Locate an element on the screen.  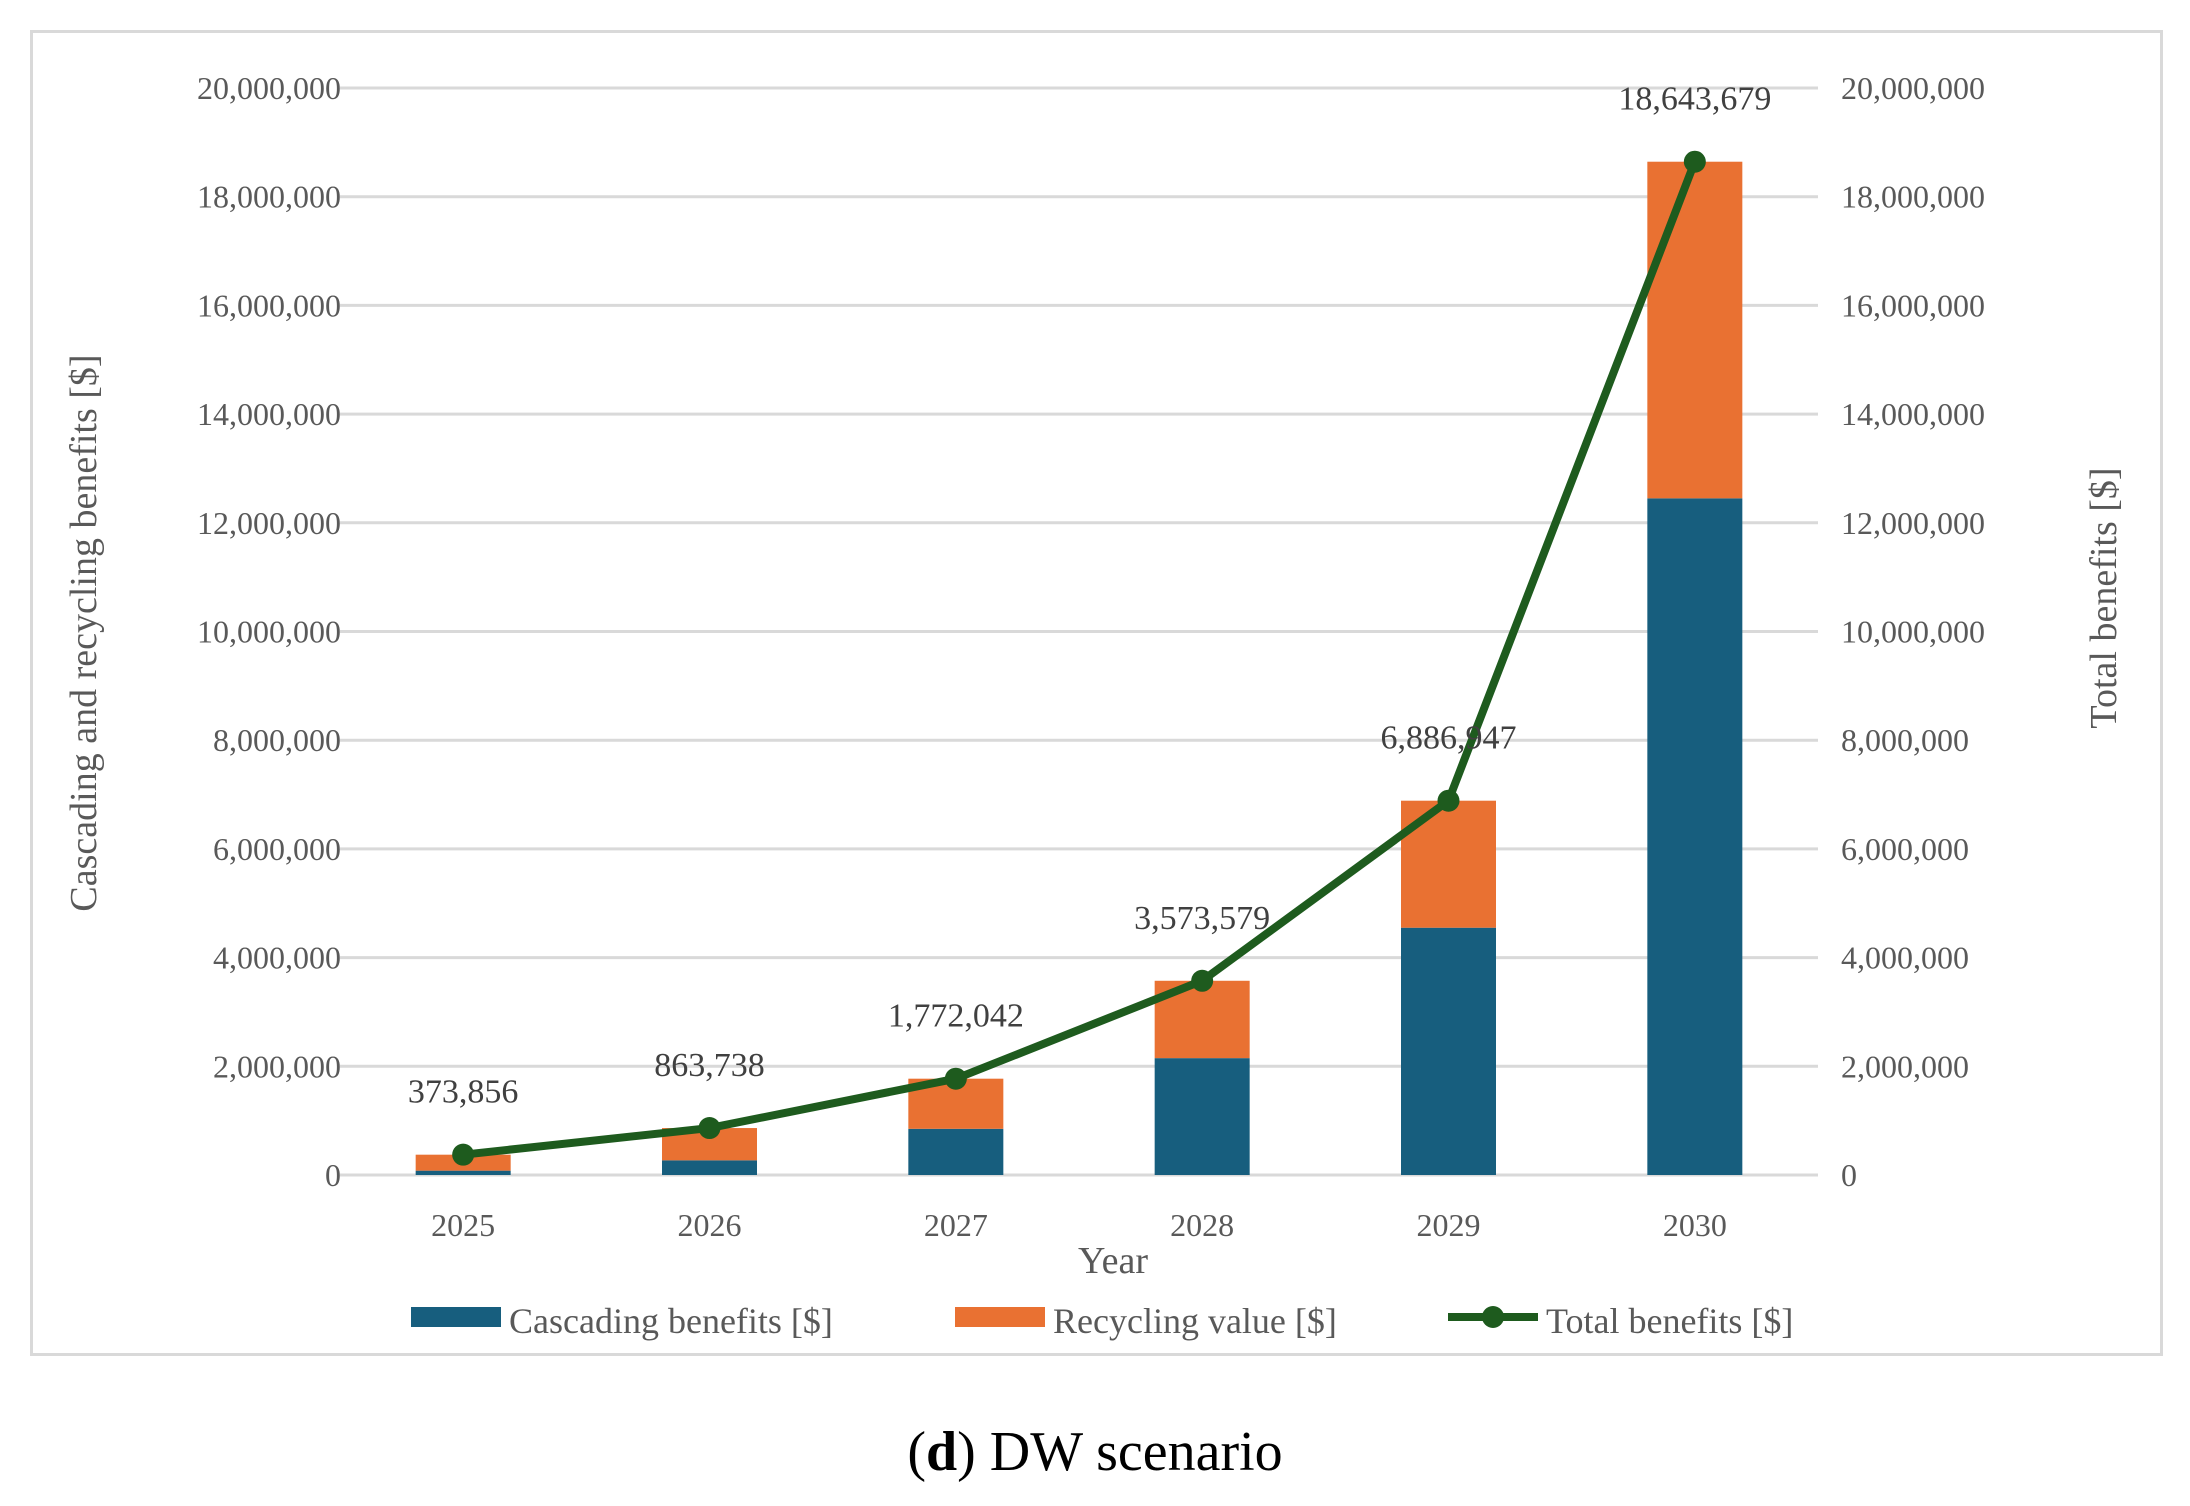
y-tick-label-right: 18,000,000 is located at coordinates (1913, 197).